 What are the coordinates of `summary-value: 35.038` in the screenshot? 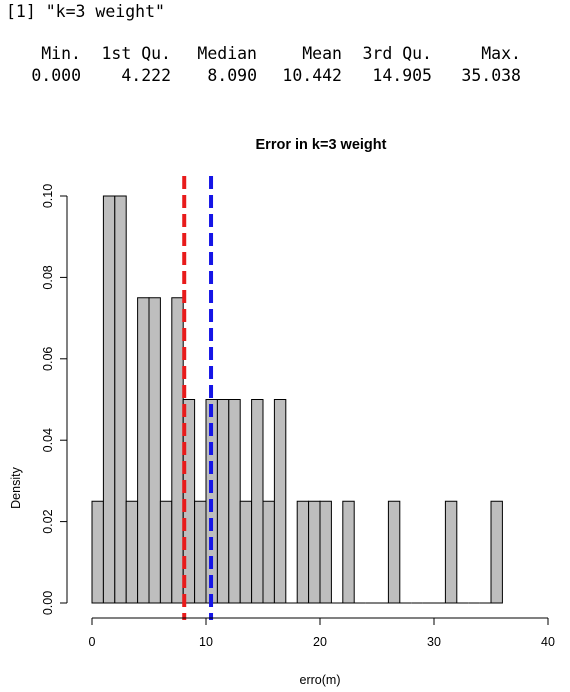 It's located at (491, 75).